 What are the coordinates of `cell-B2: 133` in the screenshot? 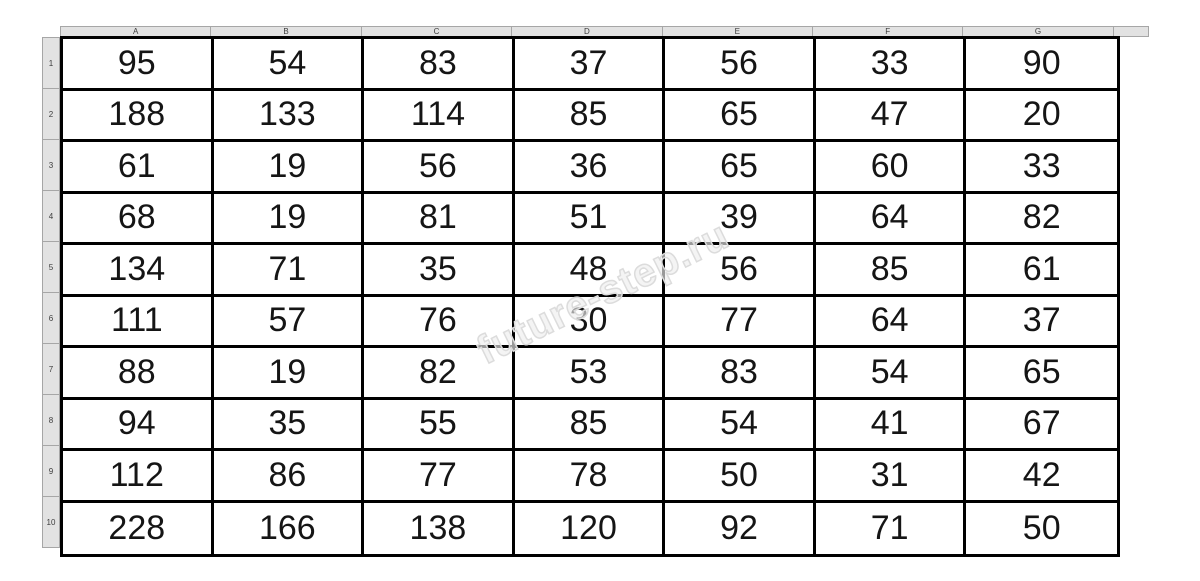 It's located at (289, 116).